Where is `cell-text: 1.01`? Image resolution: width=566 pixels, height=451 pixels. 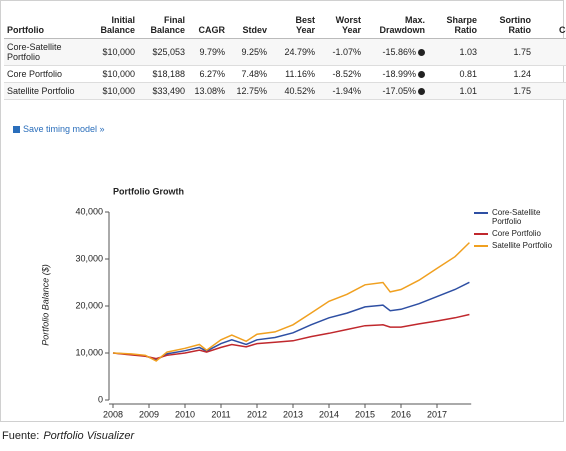 cell-text: 1.01 is located at coordinates (468, 91).